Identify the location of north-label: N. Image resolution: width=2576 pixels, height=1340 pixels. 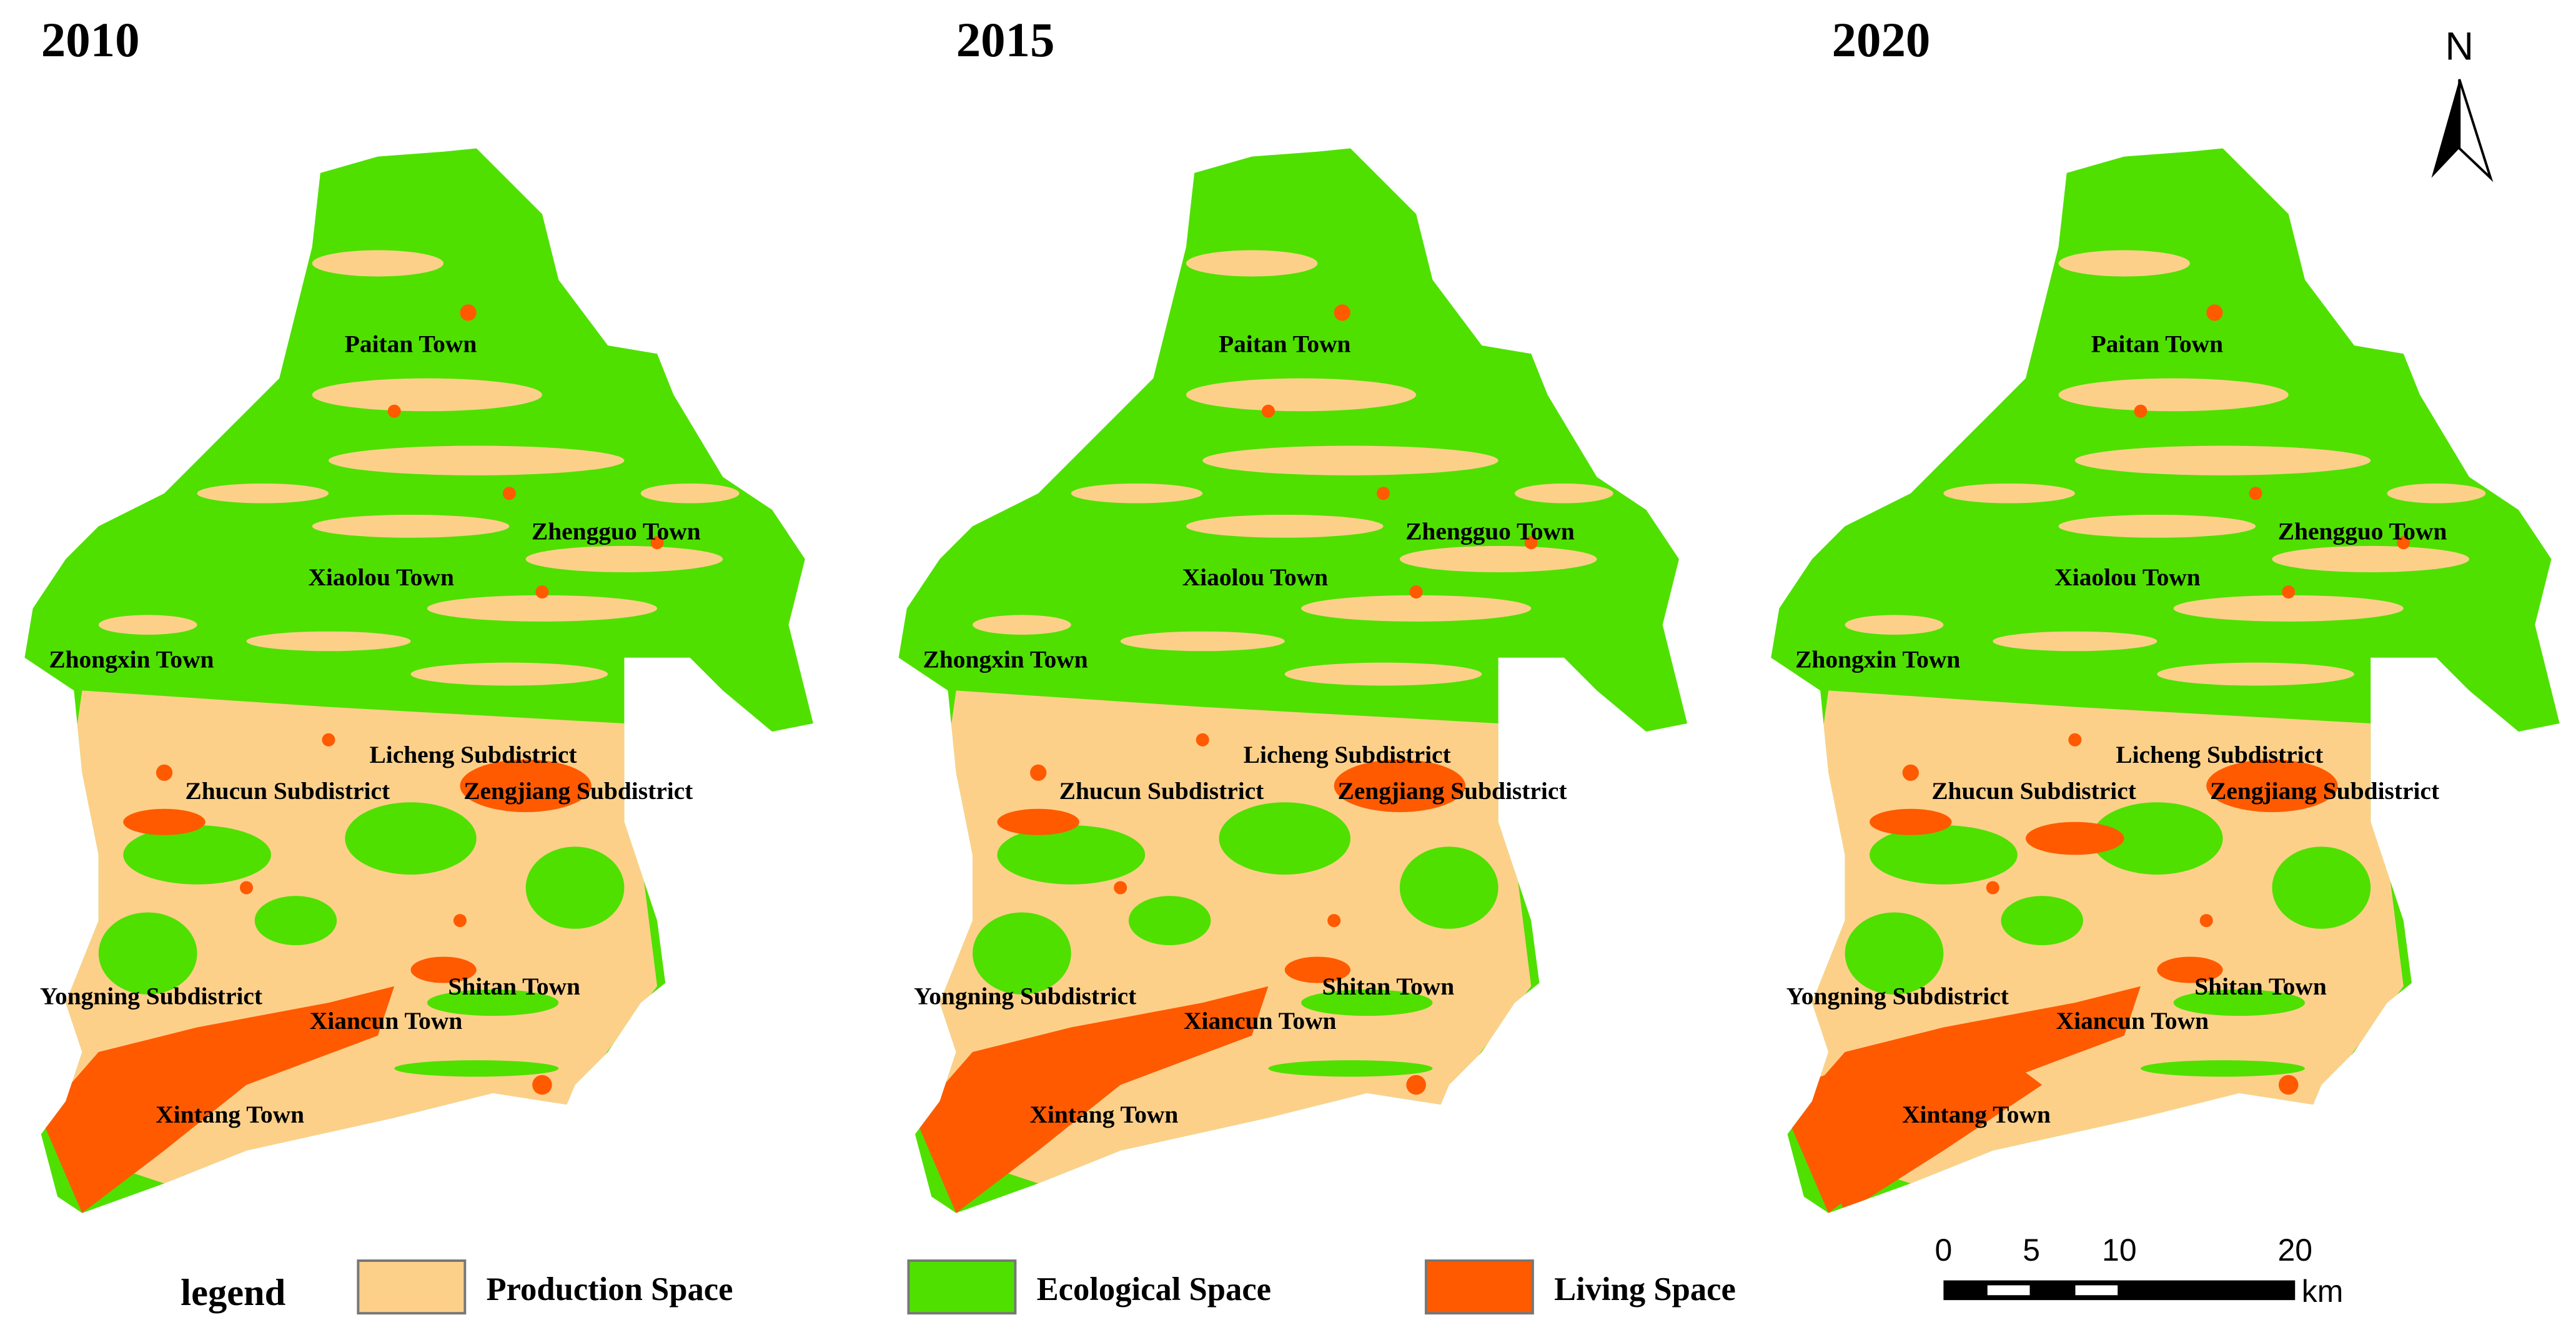
(2459, 46).